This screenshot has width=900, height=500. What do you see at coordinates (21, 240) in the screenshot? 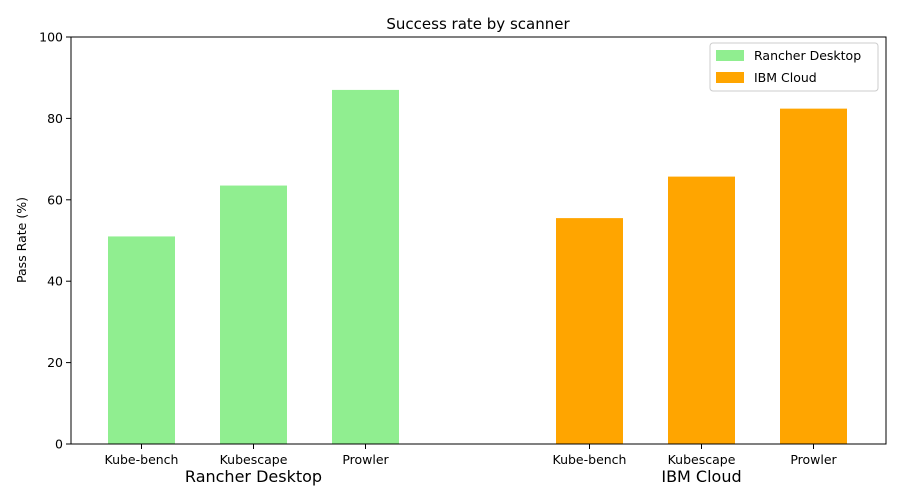
I see `y-axis-label: Pass Rate (%)` at bounding box center [21, 240].